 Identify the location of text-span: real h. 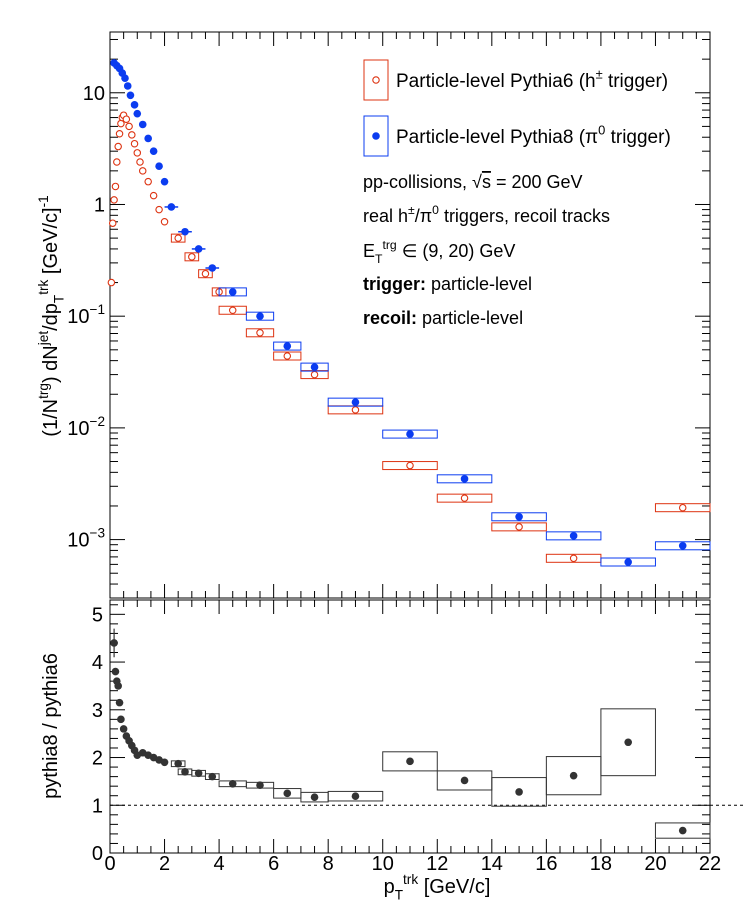
(385, 216).